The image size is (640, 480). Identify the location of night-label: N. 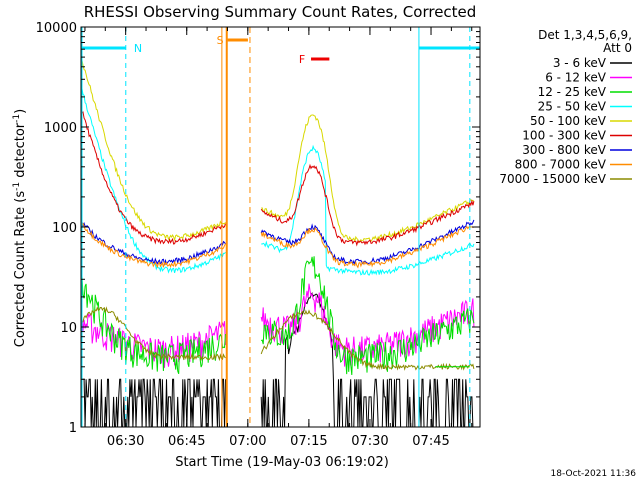
(138, 48).